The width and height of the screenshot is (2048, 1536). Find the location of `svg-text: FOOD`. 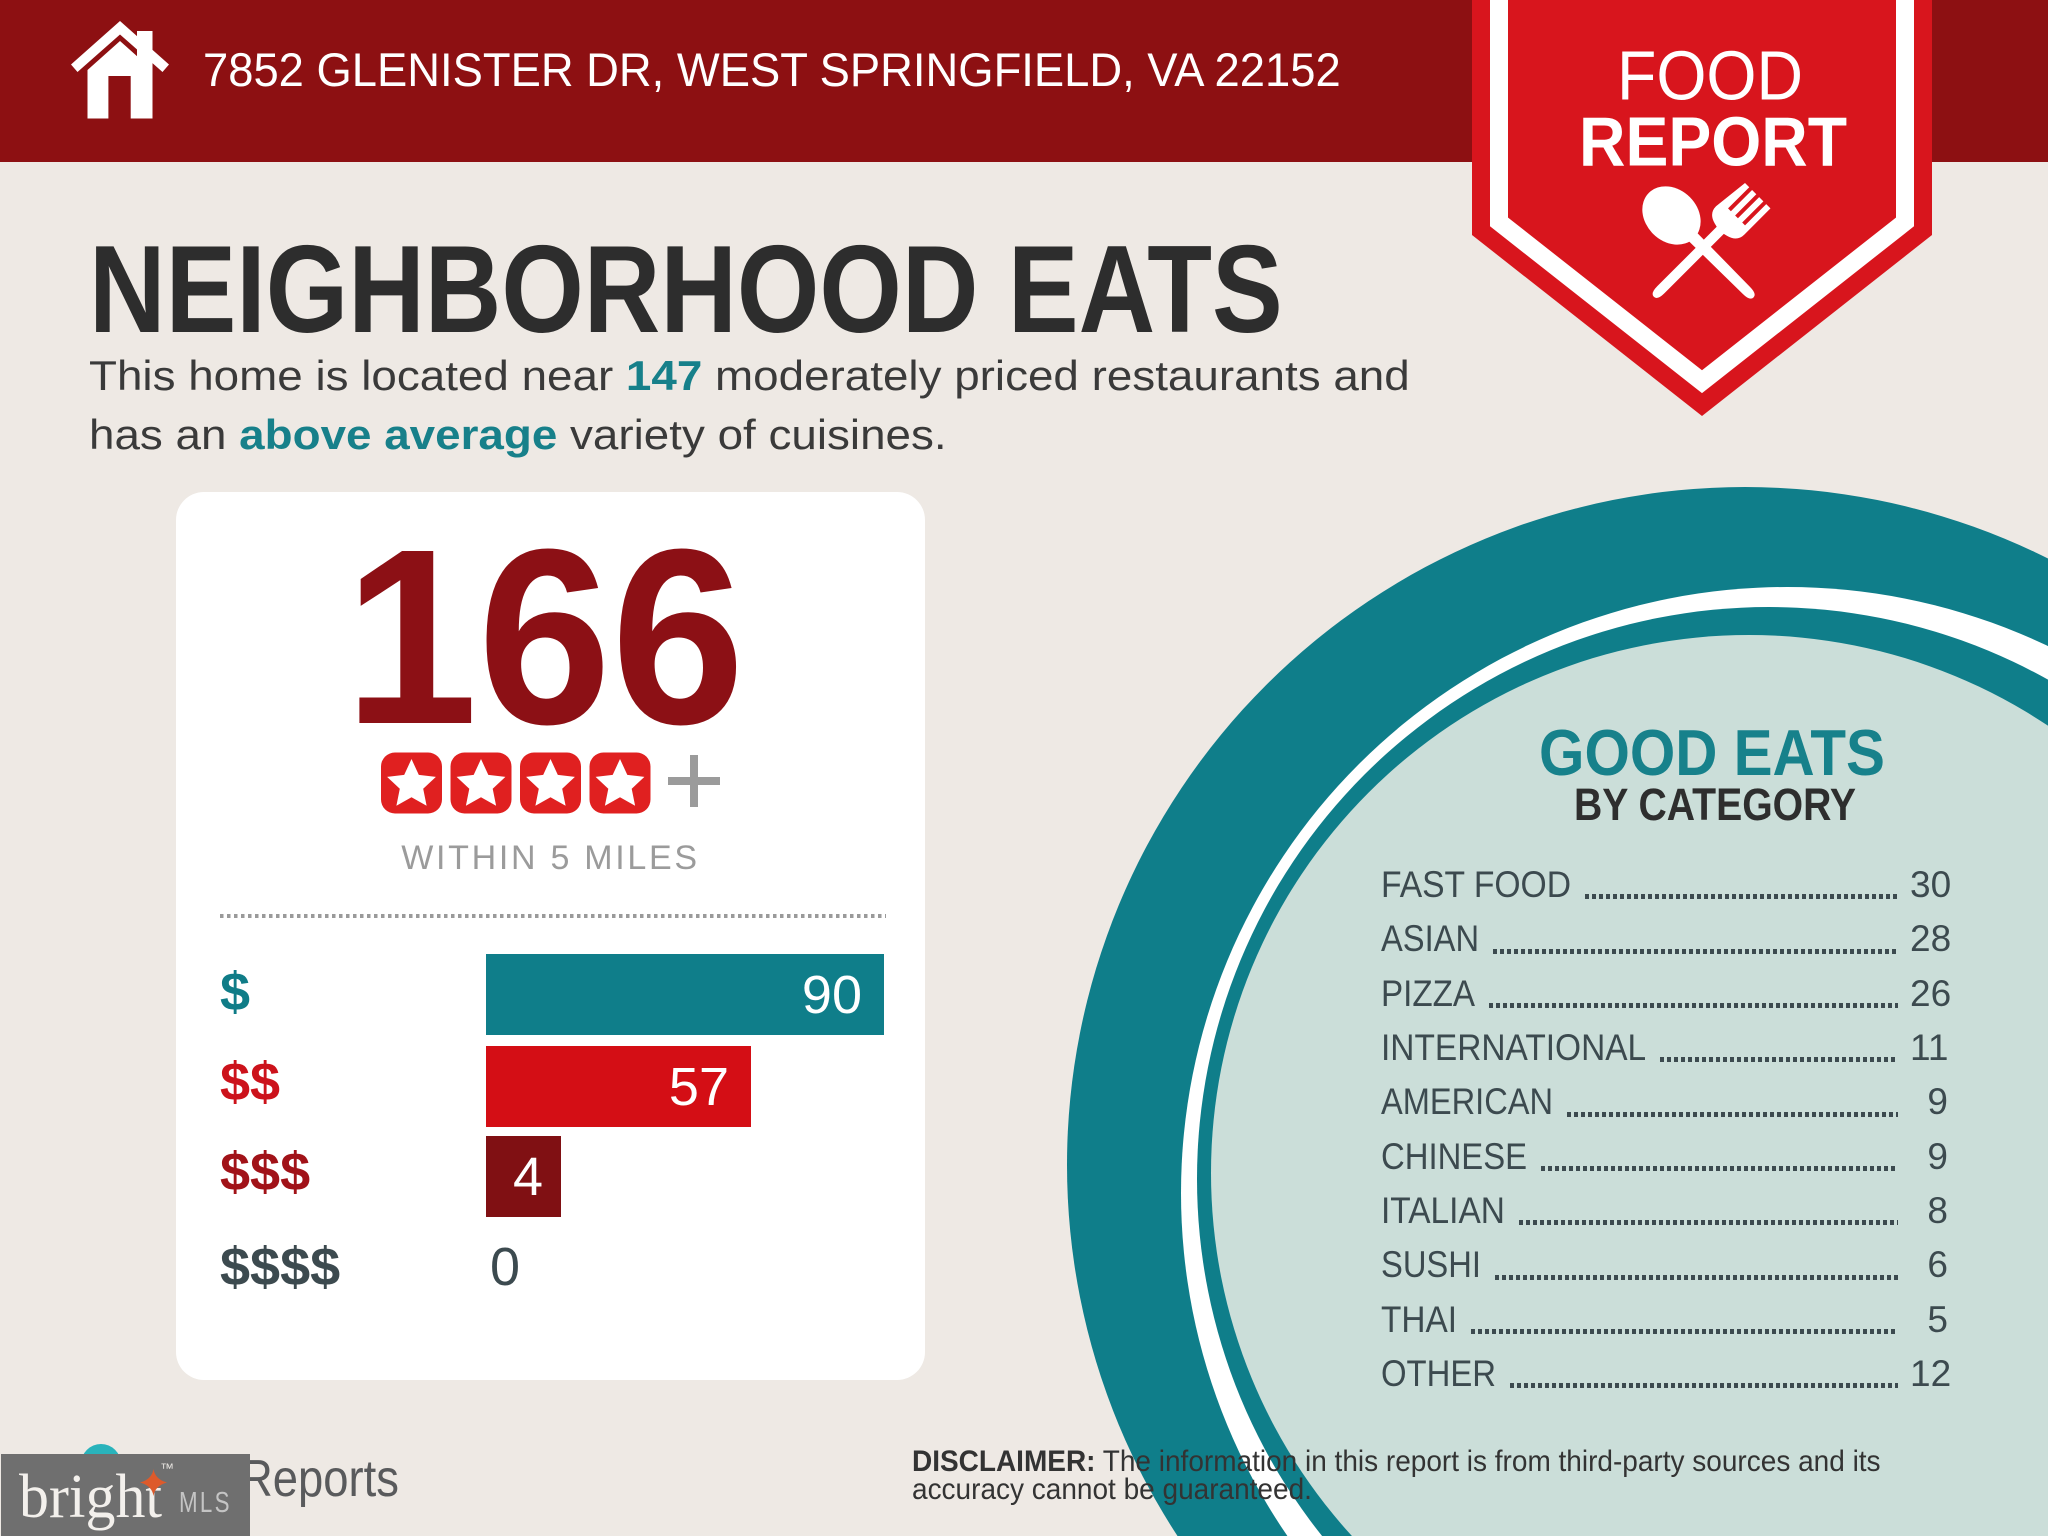

svg-text: FOOD is located at coordinates (1710, 76).